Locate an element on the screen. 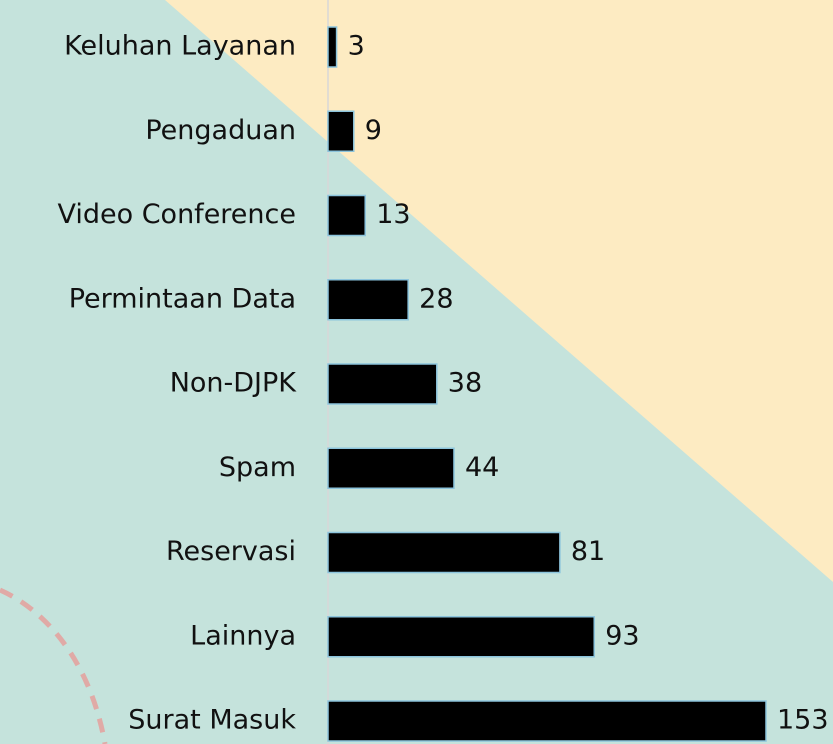 This screenshot has height=744, width=833. category-label: Non-DJPK is located at coordinates (234, 383).